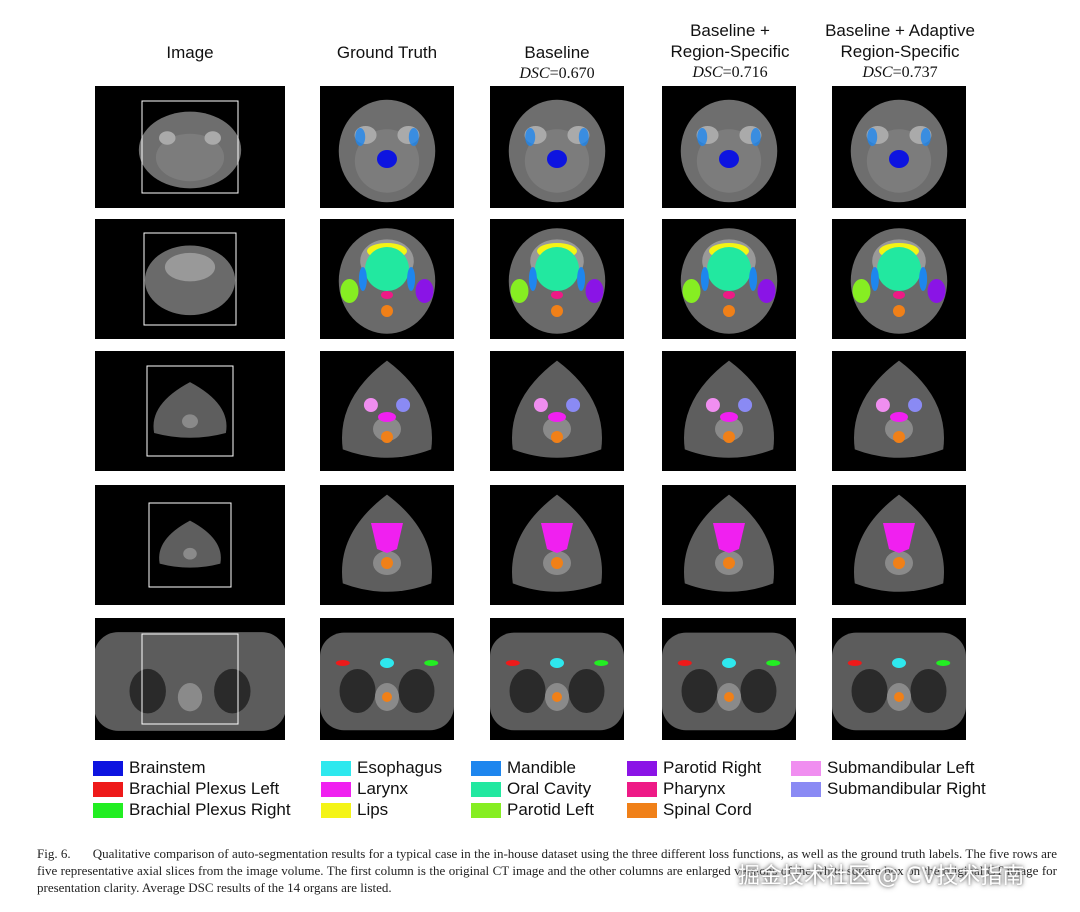 This screenshot has height=912, width=1080. Describe the element at coordinates (730, 51) in the screenshot. I see `column-header-region-specific: Baseline + Region-Specific DSC=0.716` at that location.